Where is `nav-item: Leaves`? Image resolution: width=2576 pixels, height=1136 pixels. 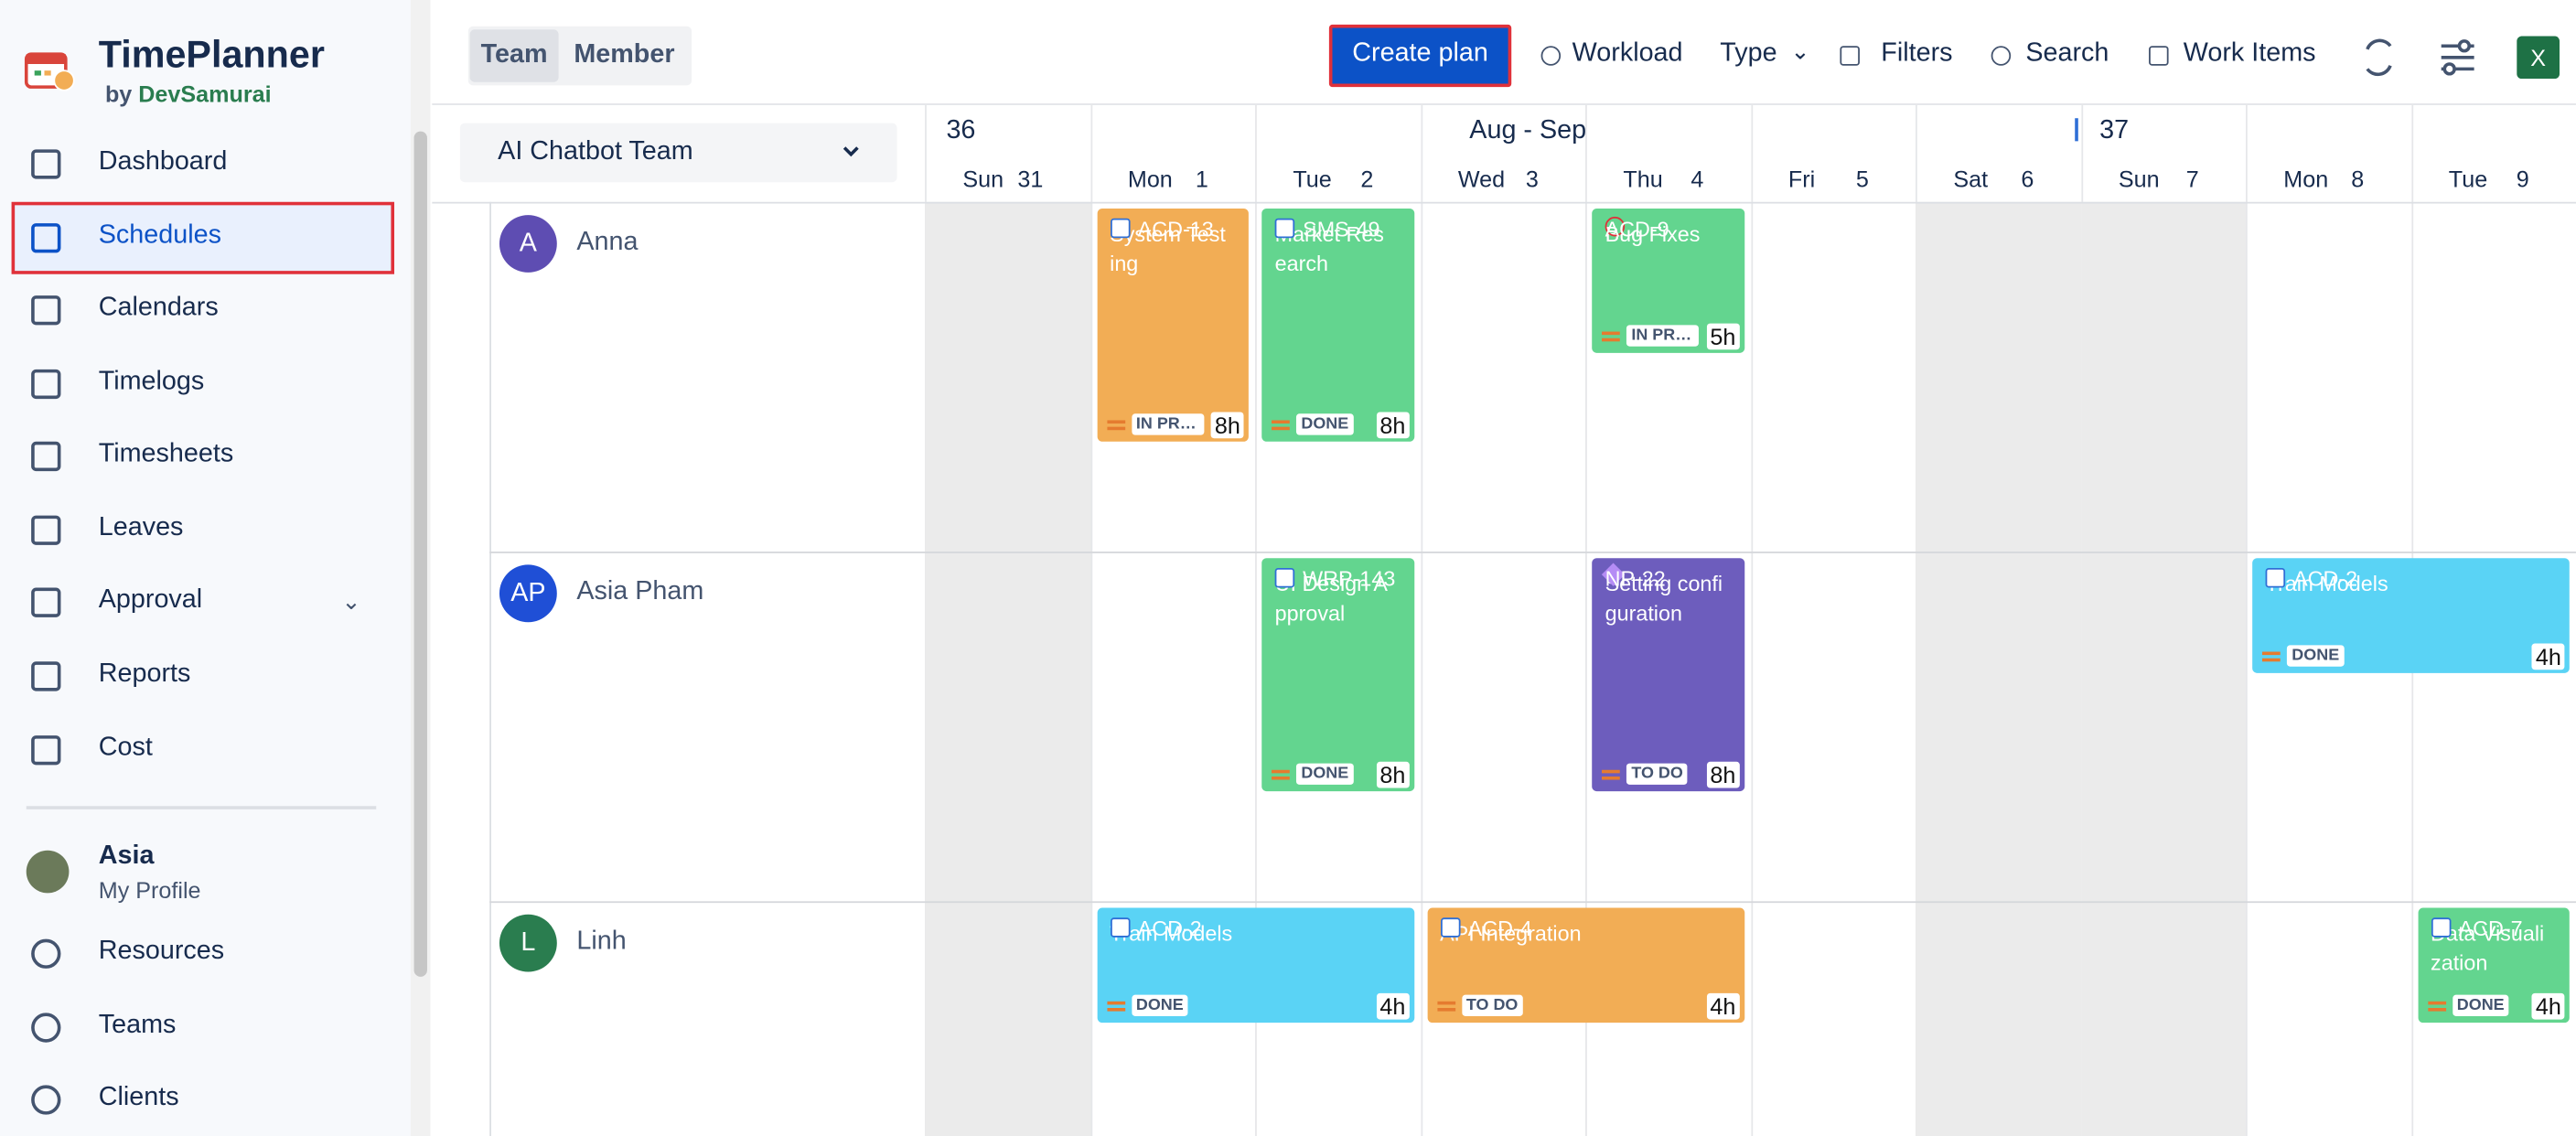
nav-item: Leaves is located at coordinates (141, 527).